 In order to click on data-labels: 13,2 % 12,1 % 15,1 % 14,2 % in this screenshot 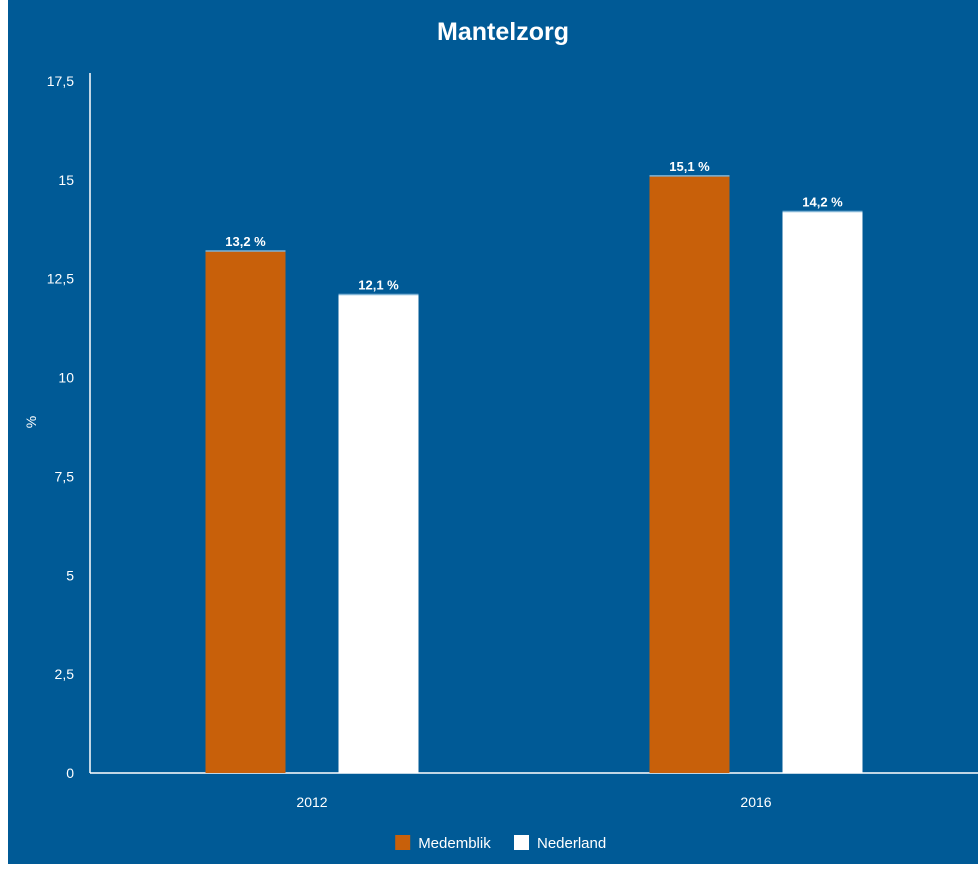, I will do `click(534, 226)`.